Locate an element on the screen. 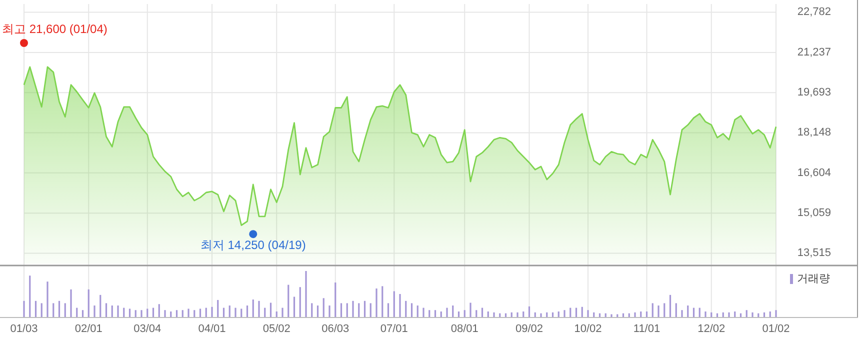 This screenshot has height=340, width=860. y-tick-label: 21,237 is located at coordinates (814, 52).